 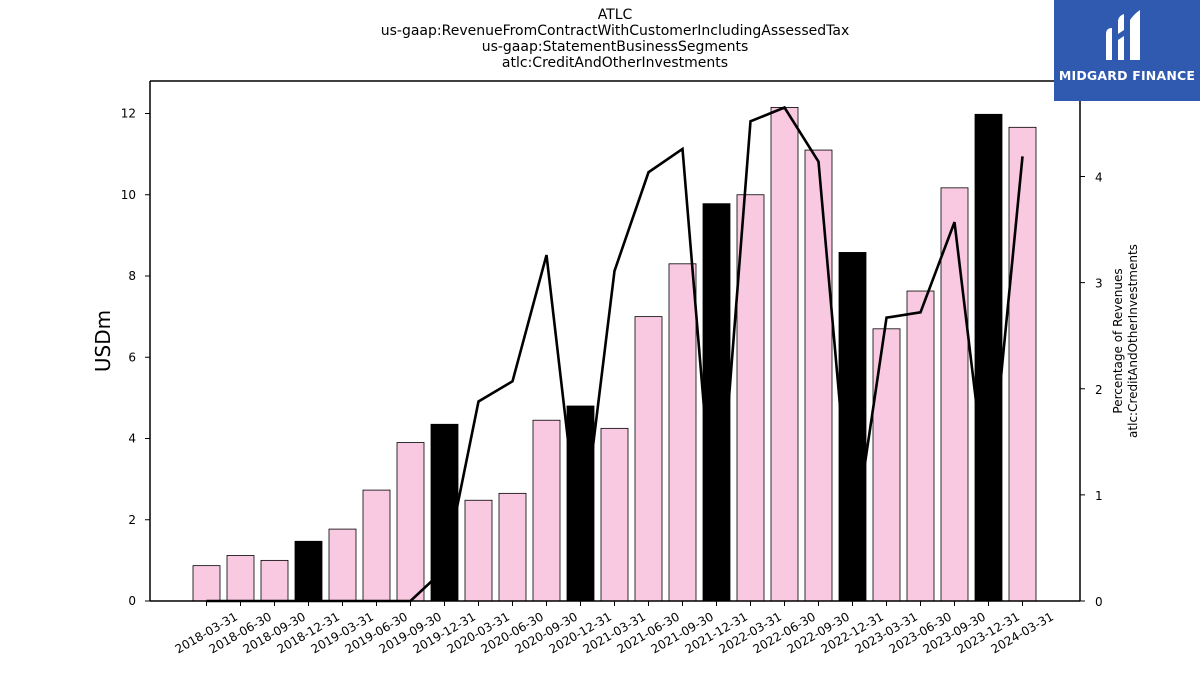 What do you see at coordinates (132, 601) in the screenshot?
I see `y-tick-label: 0` at bounding box center [132, 601].